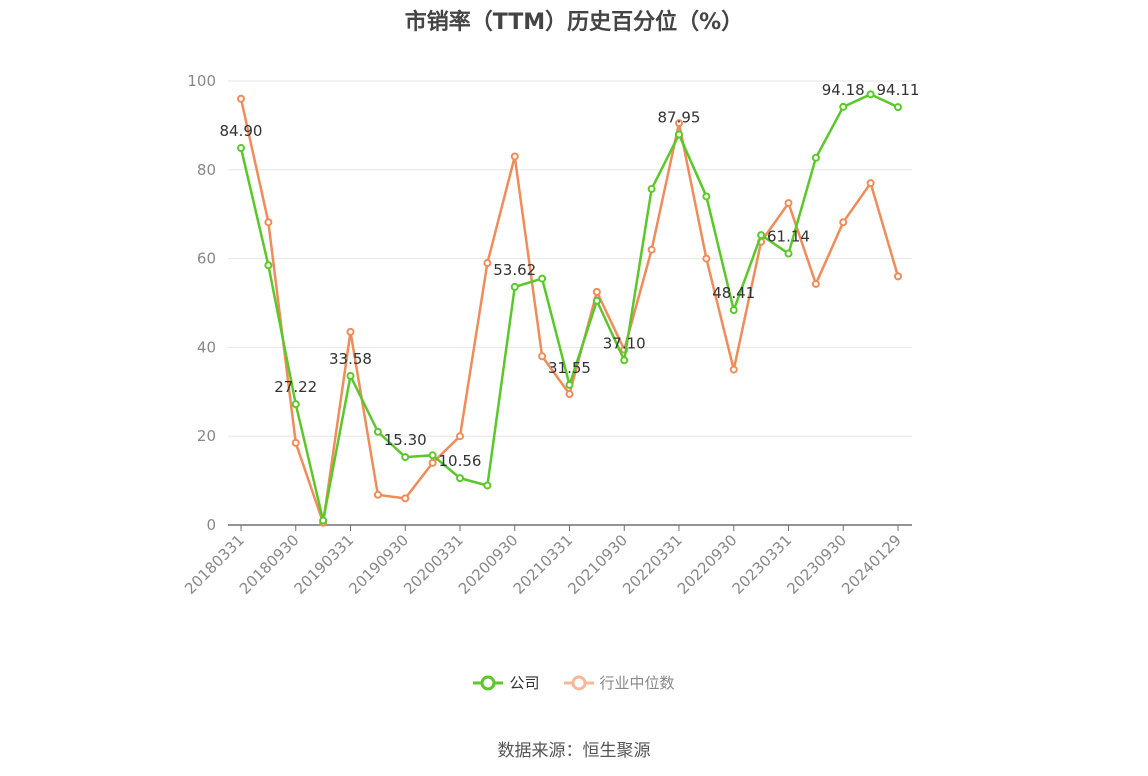 The image size is (1148, 776). Describe the element at coordinates (574, 22) in the screenshot. I see `chart-title: 市销率（TTM）历史百分位（%）` at that location.